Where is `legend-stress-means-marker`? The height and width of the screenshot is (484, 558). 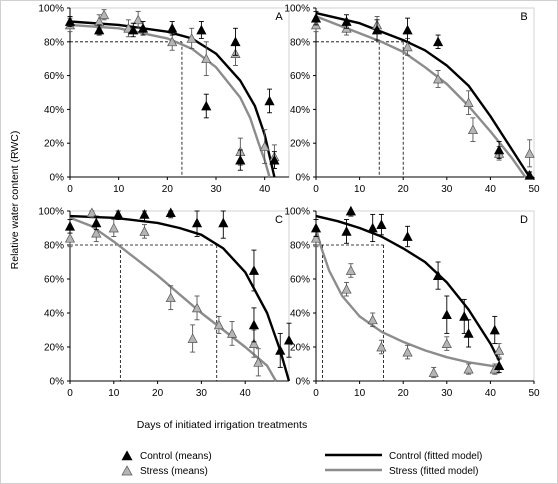
legend-stress-means-marker is located at coordinates (127, 470).